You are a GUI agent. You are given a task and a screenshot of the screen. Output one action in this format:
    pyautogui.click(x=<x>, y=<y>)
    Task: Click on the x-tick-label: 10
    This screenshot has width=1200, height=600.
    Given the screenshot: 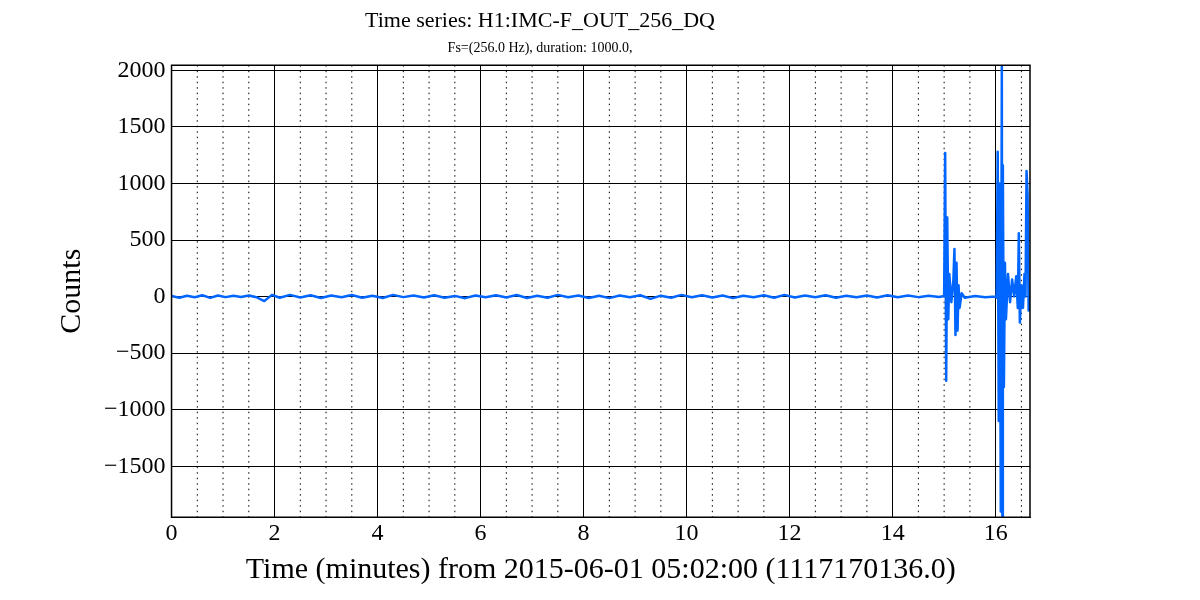 What is the action you would take?
    pyautogui.click(x=686, y=531)
    